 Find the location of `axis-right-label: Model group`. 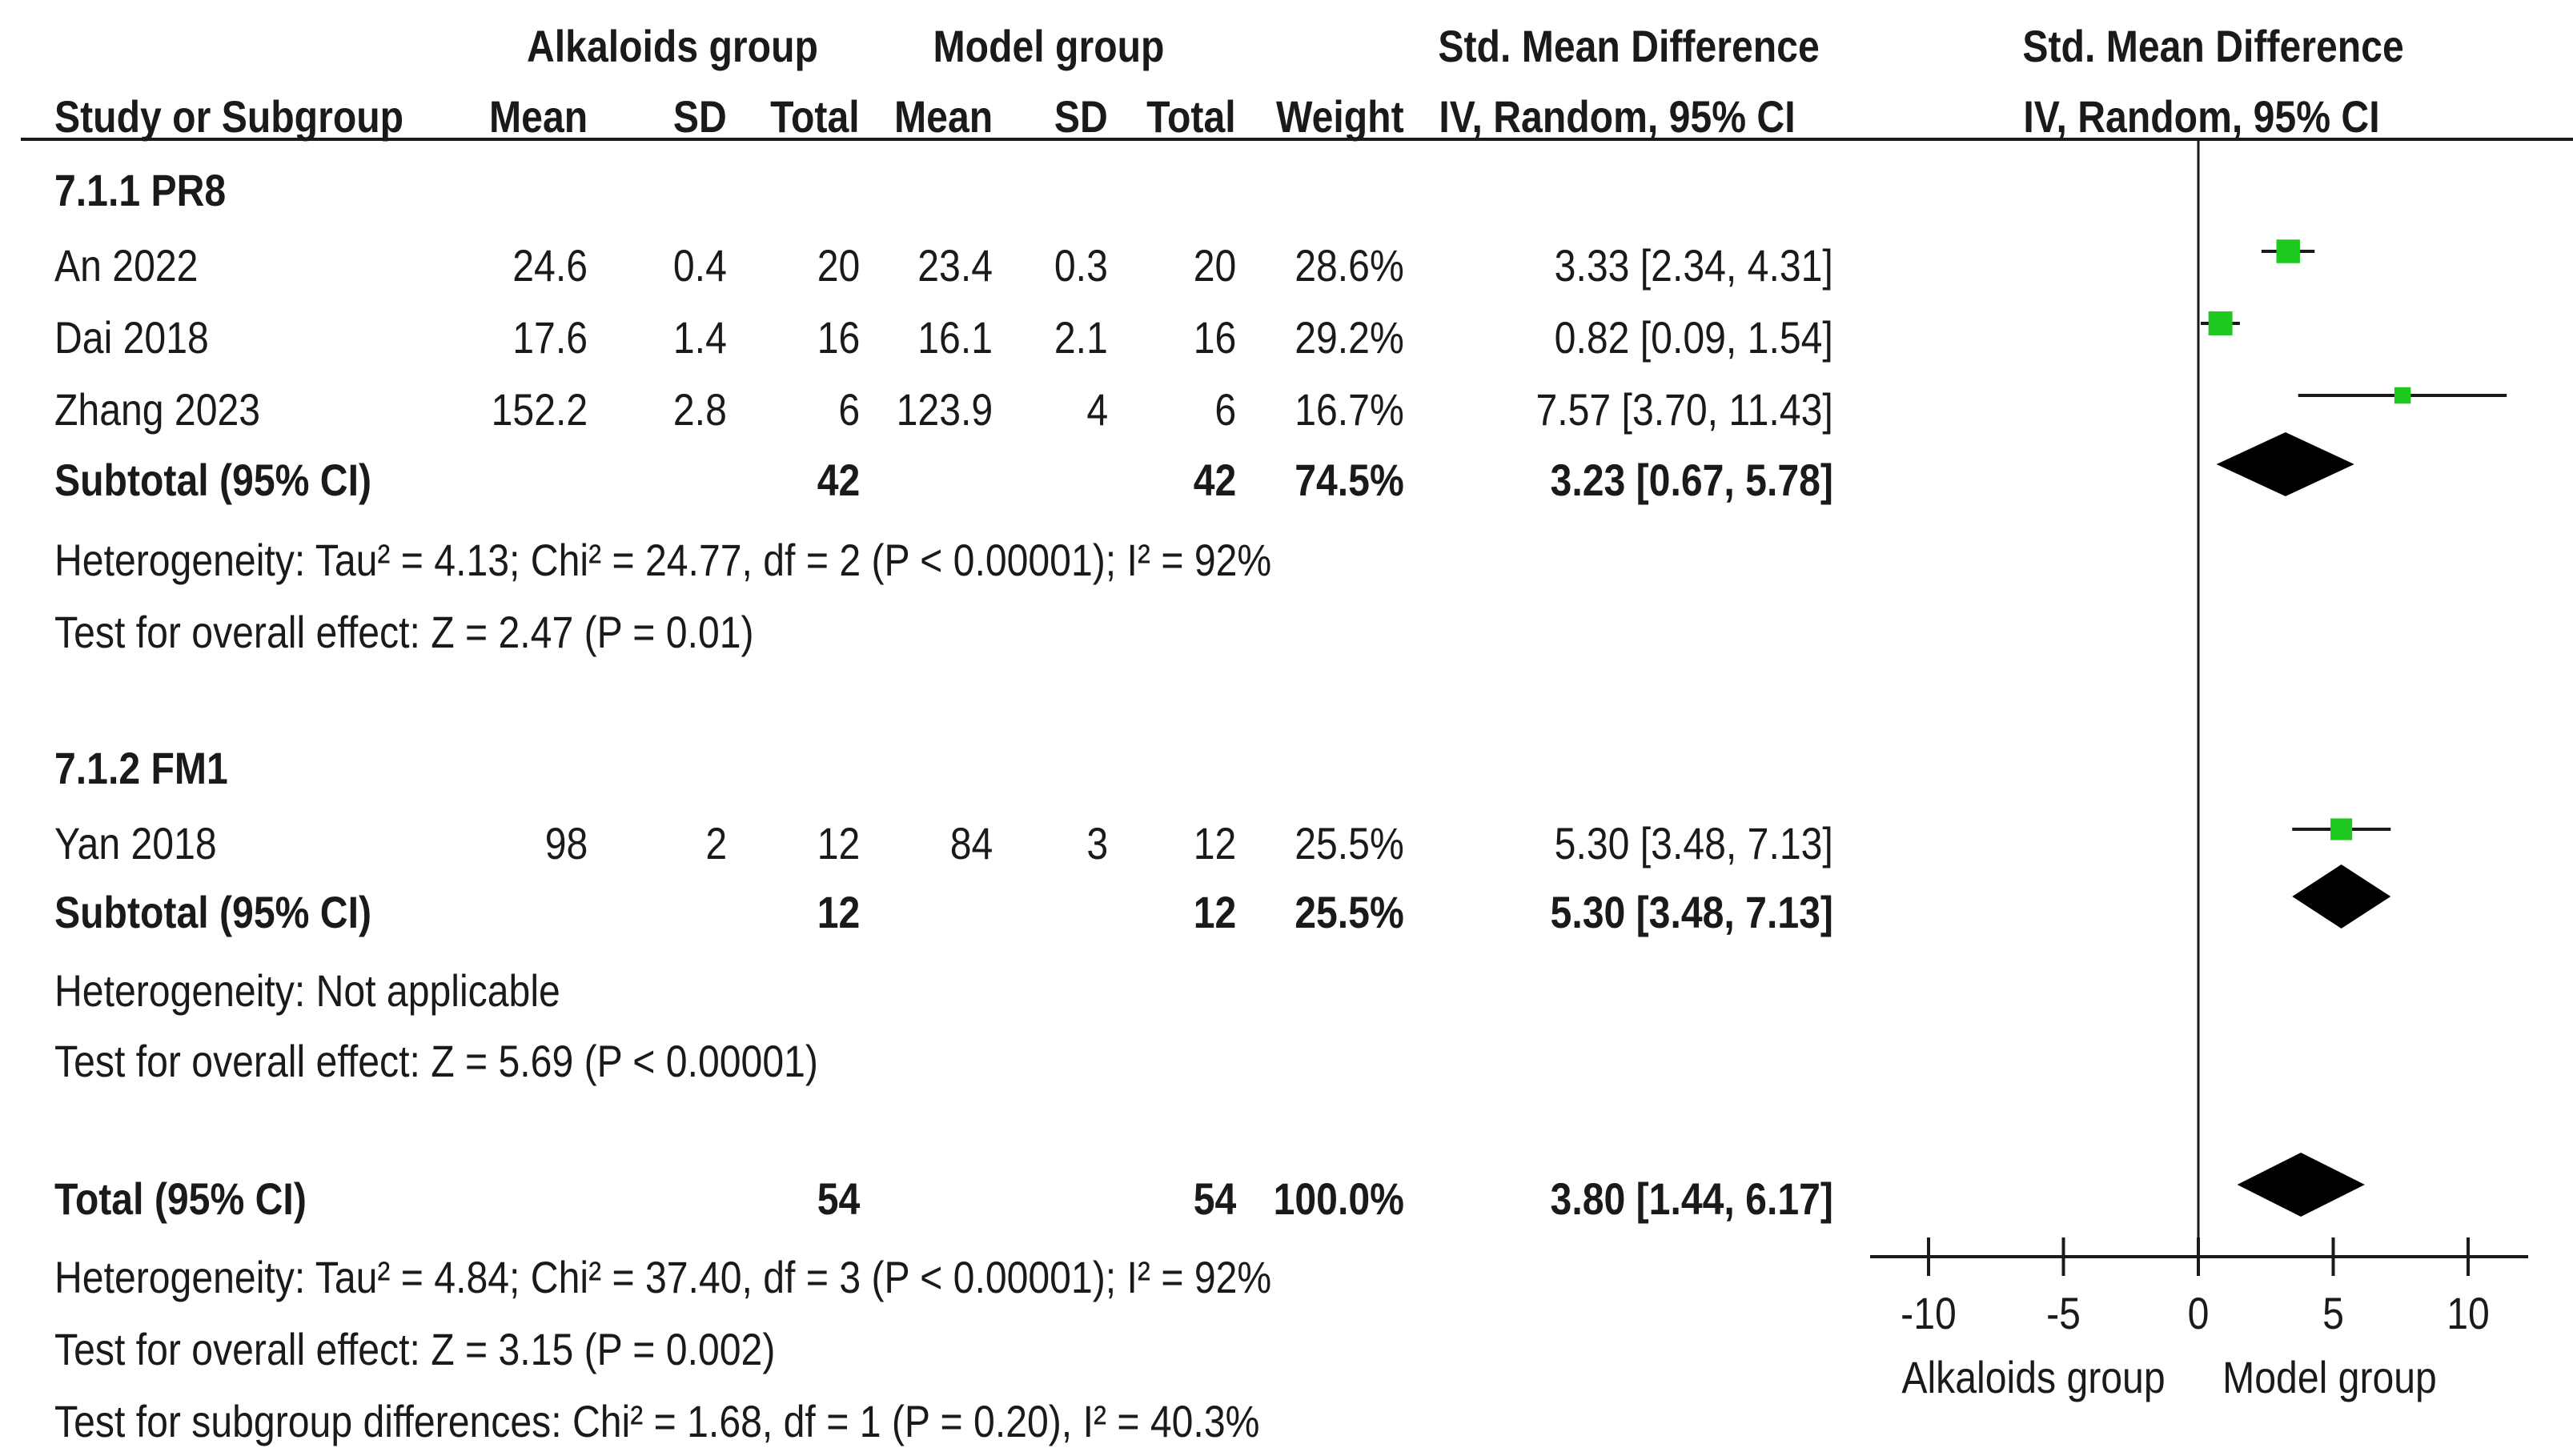

axis-right-label: Model group is located at coordinates (2329, 1378).